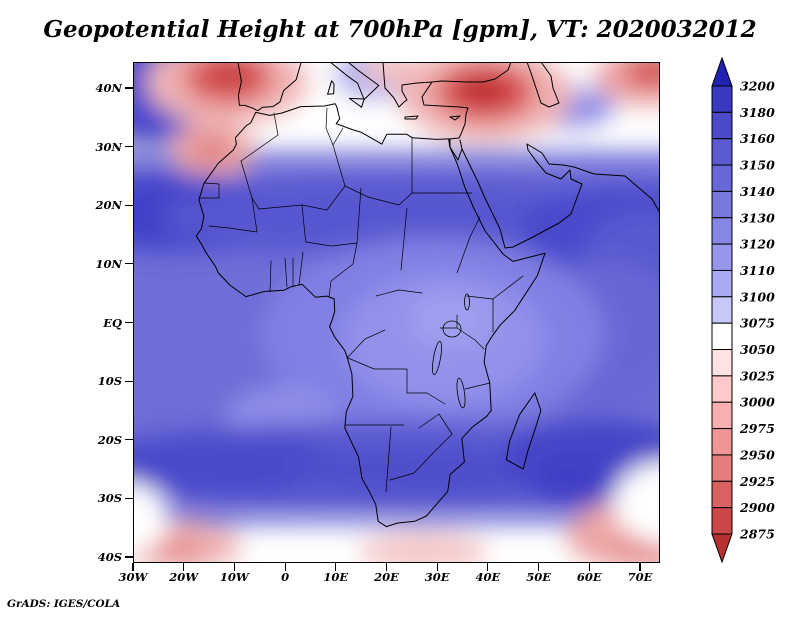 This screenshot has height=618, width=800. What do you see at coordinates (488, 567) in the screenshot?
I see `lon-tick-40E` at bounding box center [488, 567].